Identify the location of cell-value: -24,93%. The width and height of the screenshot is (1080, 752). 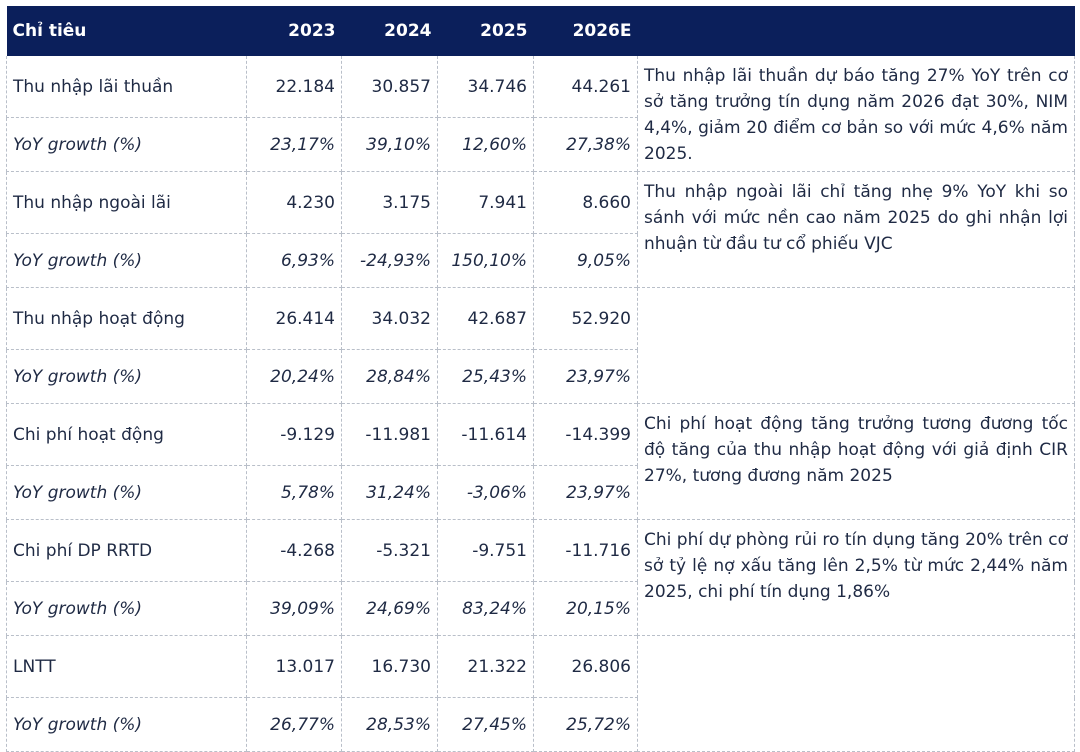
(389, 260).